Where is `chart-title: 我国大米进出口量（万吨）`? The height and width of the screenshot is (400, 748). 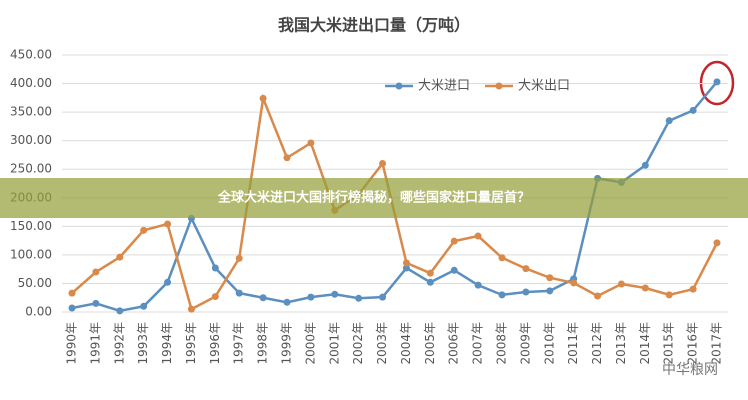 chart-title: 我国大米进出口量（万吨） is located at coordinates (374, 25).